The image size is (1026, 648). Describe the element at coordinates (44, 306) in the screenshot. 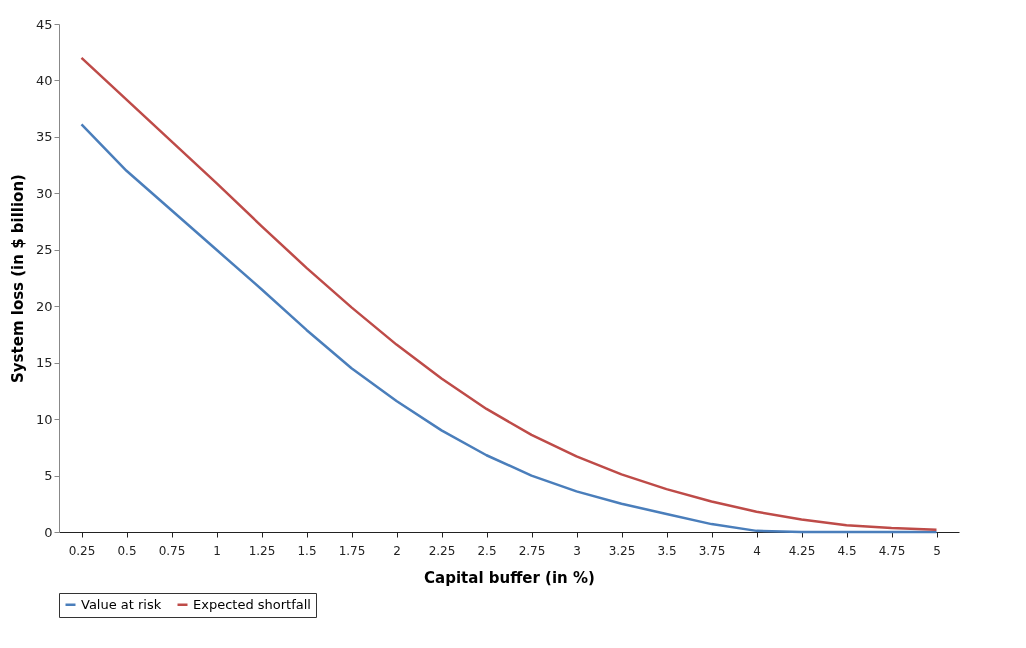

I see `y-tick-label: 20` at that location.